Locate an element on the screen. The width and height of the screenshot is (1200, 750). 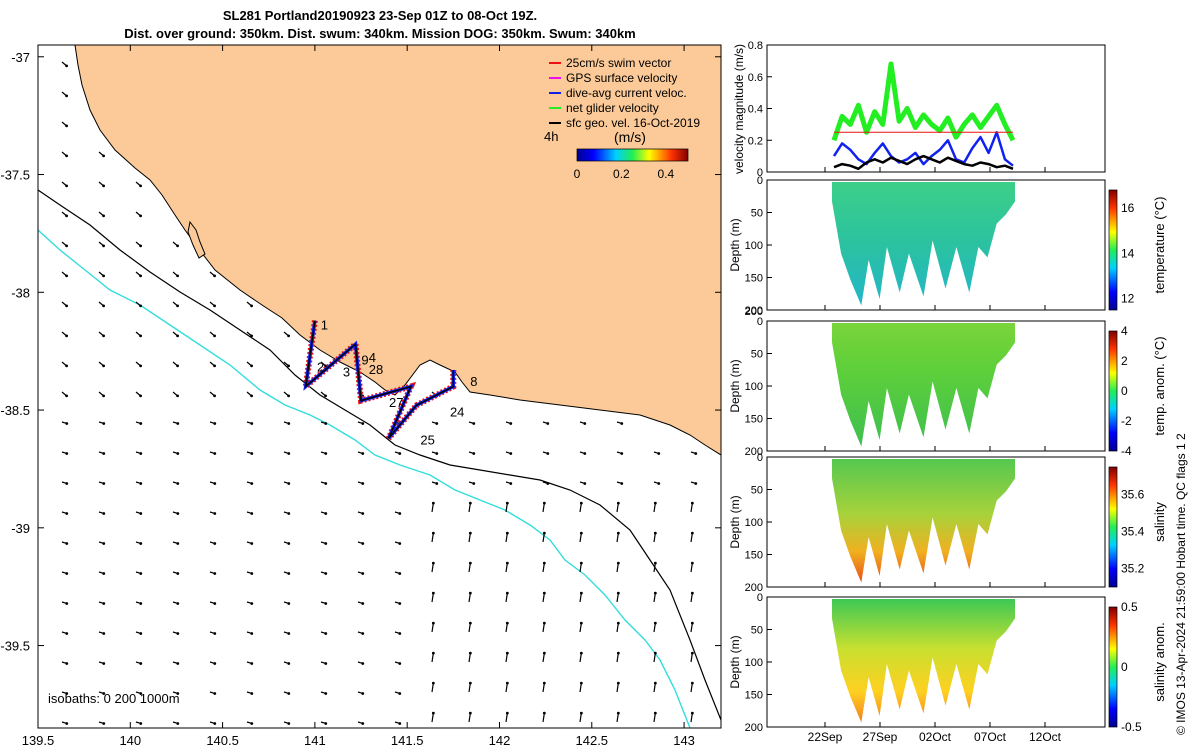
map-xtick-label: 140 is located at coordinates (130, 740).